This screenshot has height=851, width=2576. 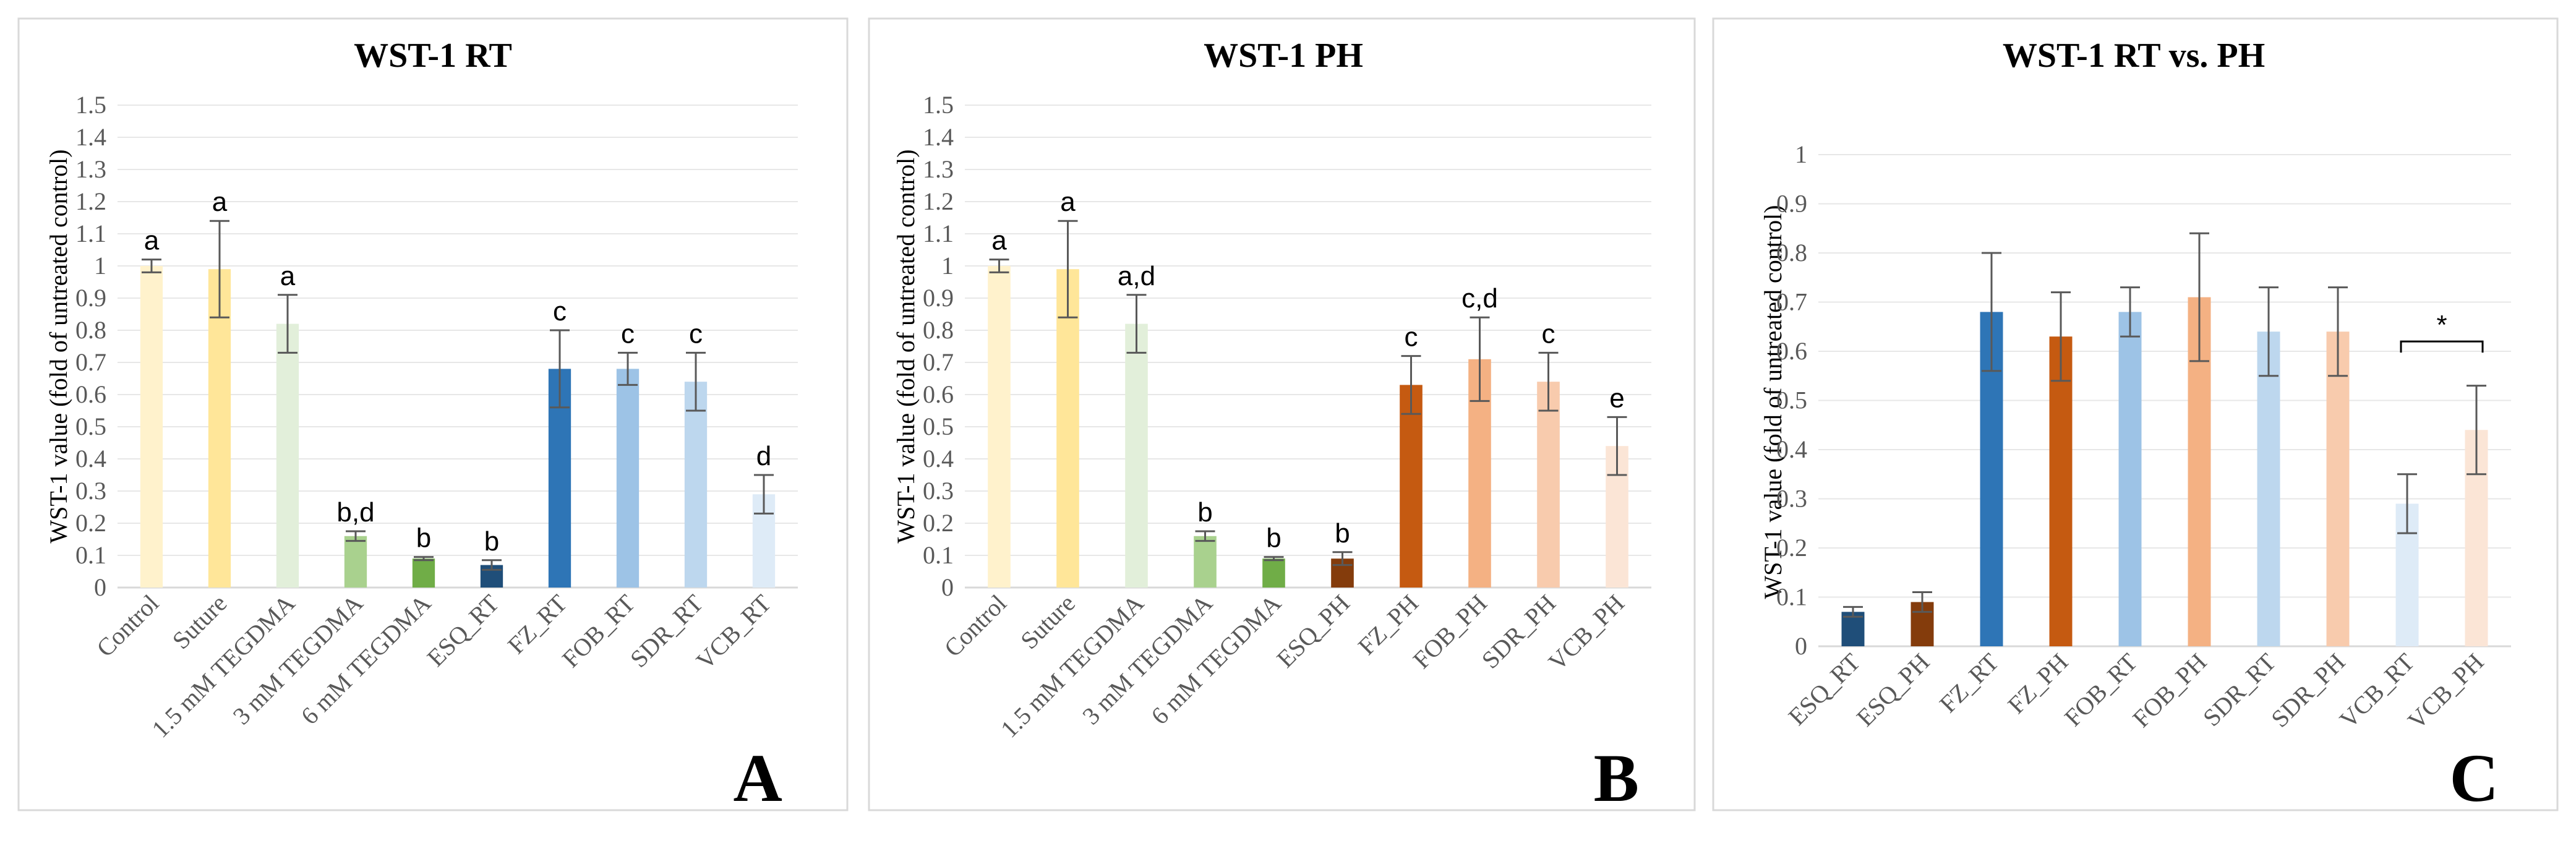 What do you see at coordinates (1273, 573) in the screenshot?
I see `panel-b-bar-6-mm-tegdma` at bounding box center [1273, 573].